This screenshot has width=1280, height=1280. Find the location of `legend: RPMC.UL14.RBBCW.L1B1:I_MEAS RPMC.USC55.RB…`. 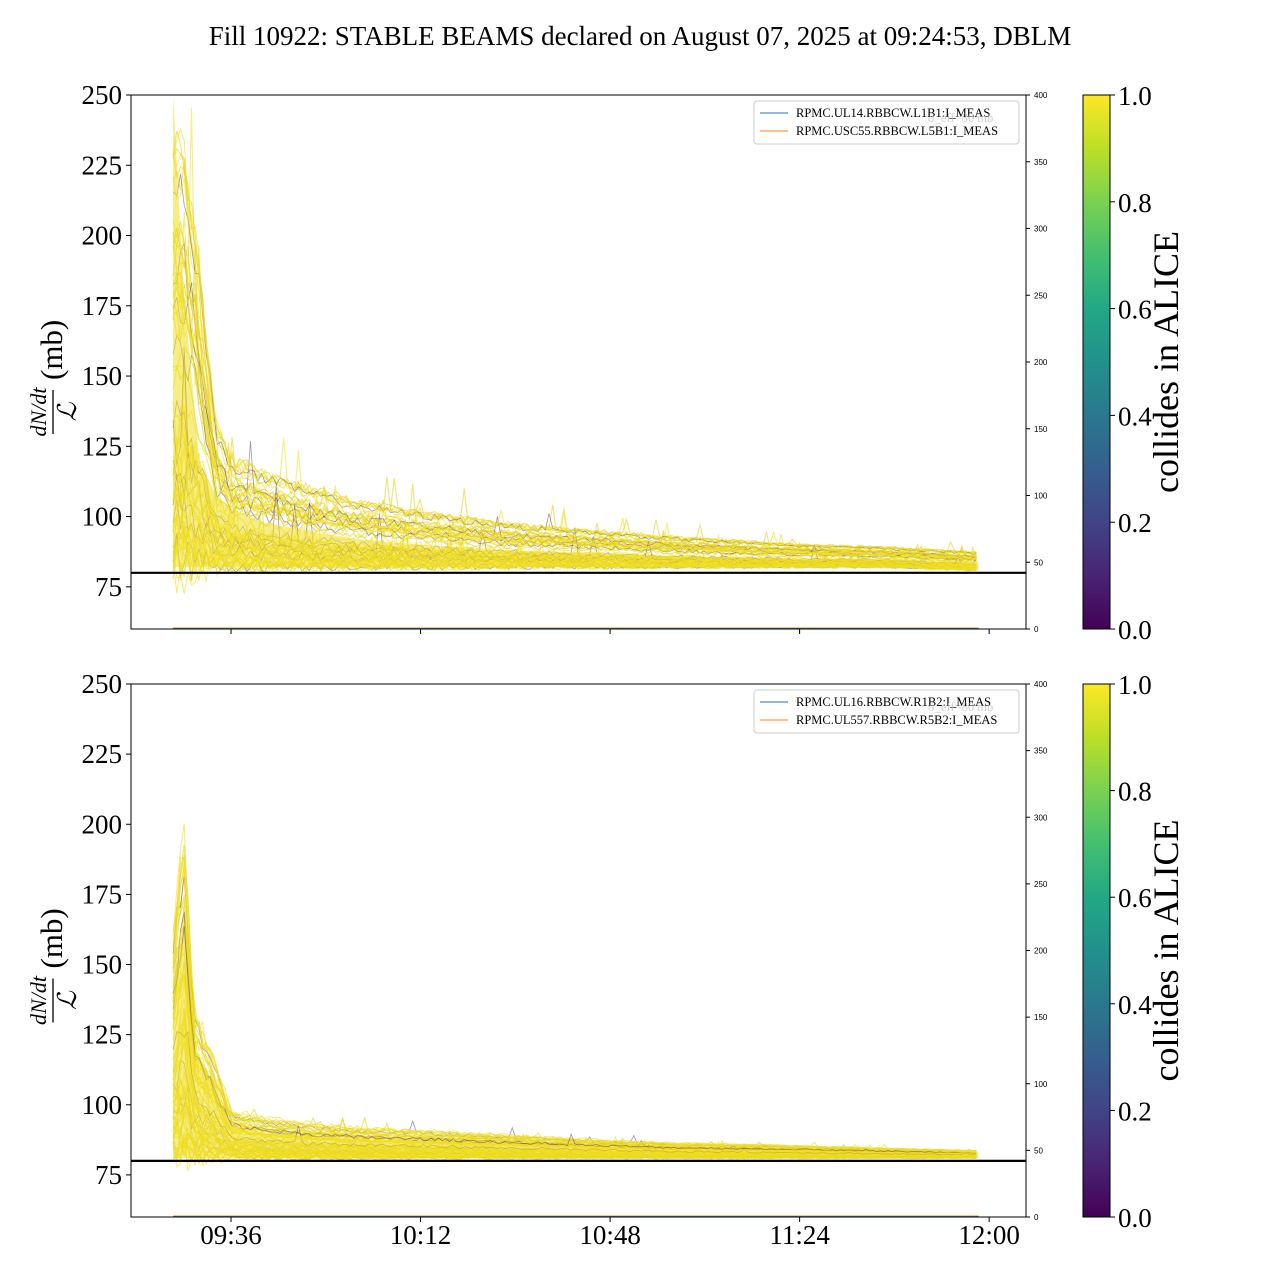

legend: RPMC.UL14.RBBCW.L1B1:I_MEAS RPMC.USC55.RB… is located at coordinates (886, 122).